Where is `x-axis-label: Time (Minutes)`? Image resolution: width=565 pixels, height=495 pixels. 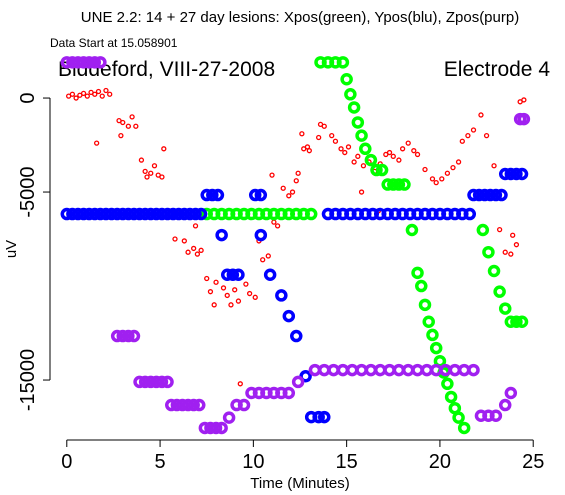
x-axis-label: Time (Minutes) is located at coordinates (299, 483).